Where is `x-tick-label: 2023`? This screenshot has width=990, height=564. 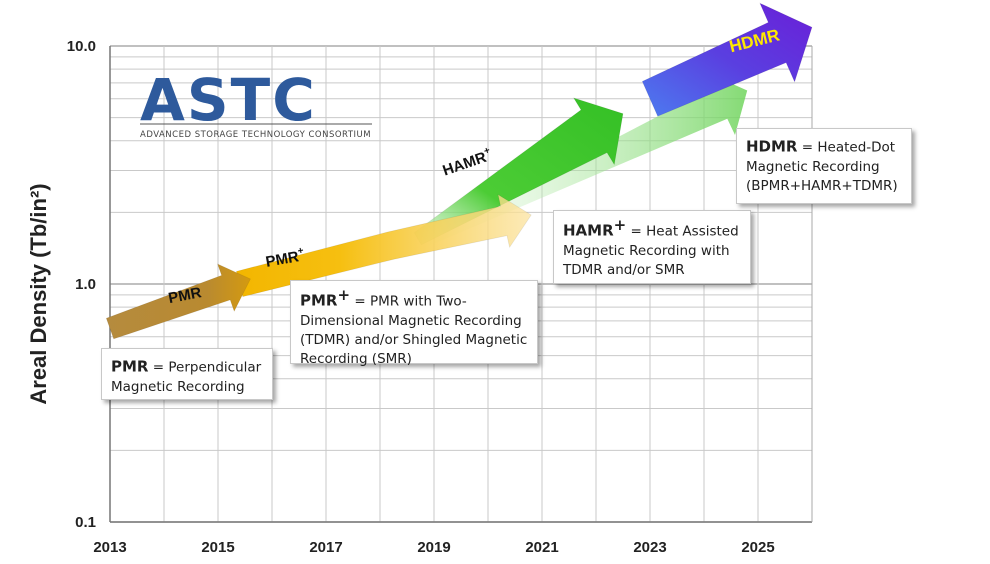
x-tick-label: 2023 is located at coordinates (649, 547).